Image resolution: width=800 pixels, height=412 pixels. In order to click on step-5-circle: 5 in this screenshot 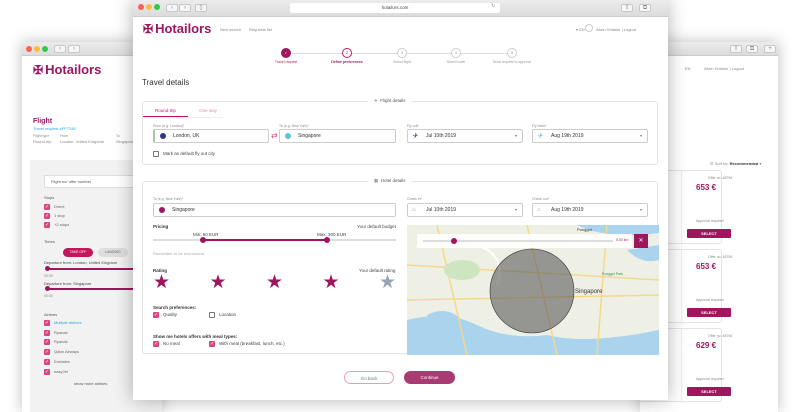, I will do `click(512, 53)`.